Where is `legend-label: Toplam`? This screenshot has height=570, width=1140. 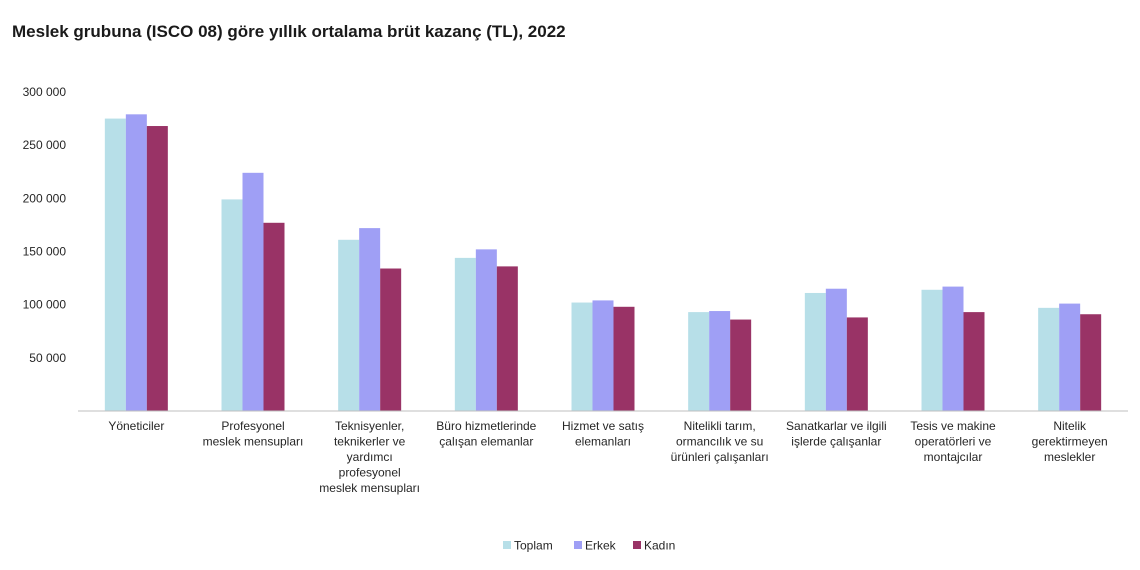 legend-label: Toplam is located at coordinates (533, 546).